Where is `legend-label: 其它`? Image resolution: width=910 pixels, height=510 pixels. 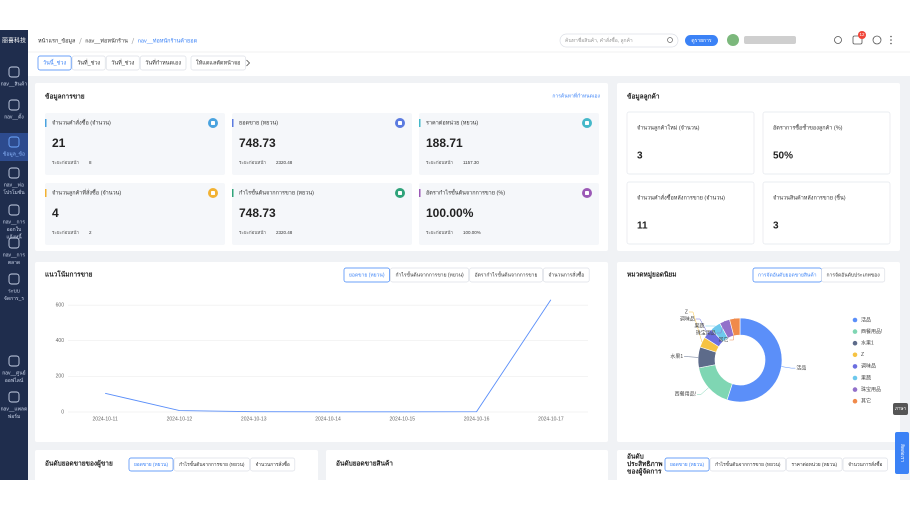
legend-label: 其它 is located at coordinates (866, 401).